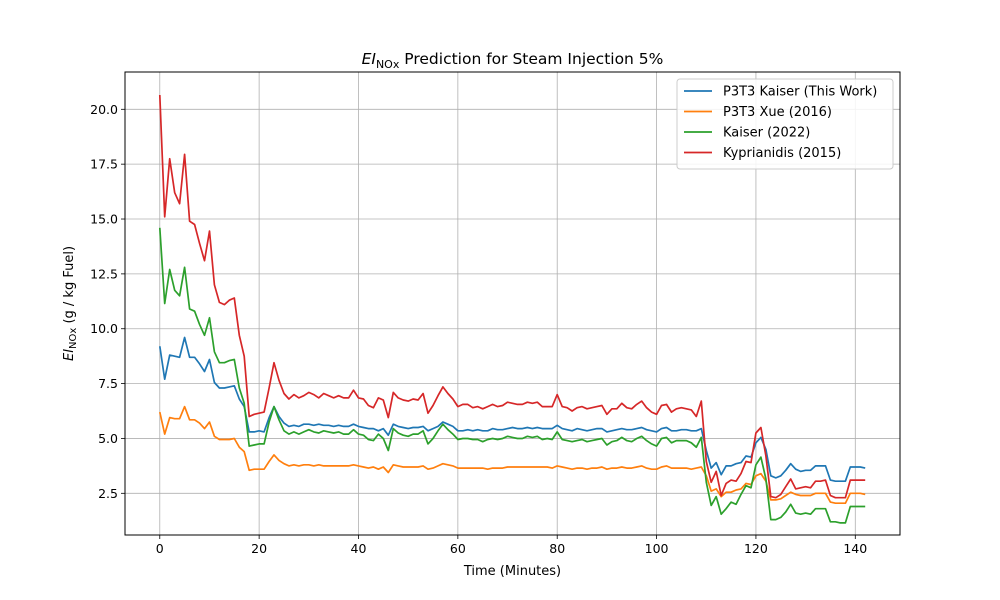 Image resolution: width=1000 pixels, height=600 pixels. Describe the element at coordinates (657, 548) in the screenshot. I see `x-tick-label: 100` at that location.